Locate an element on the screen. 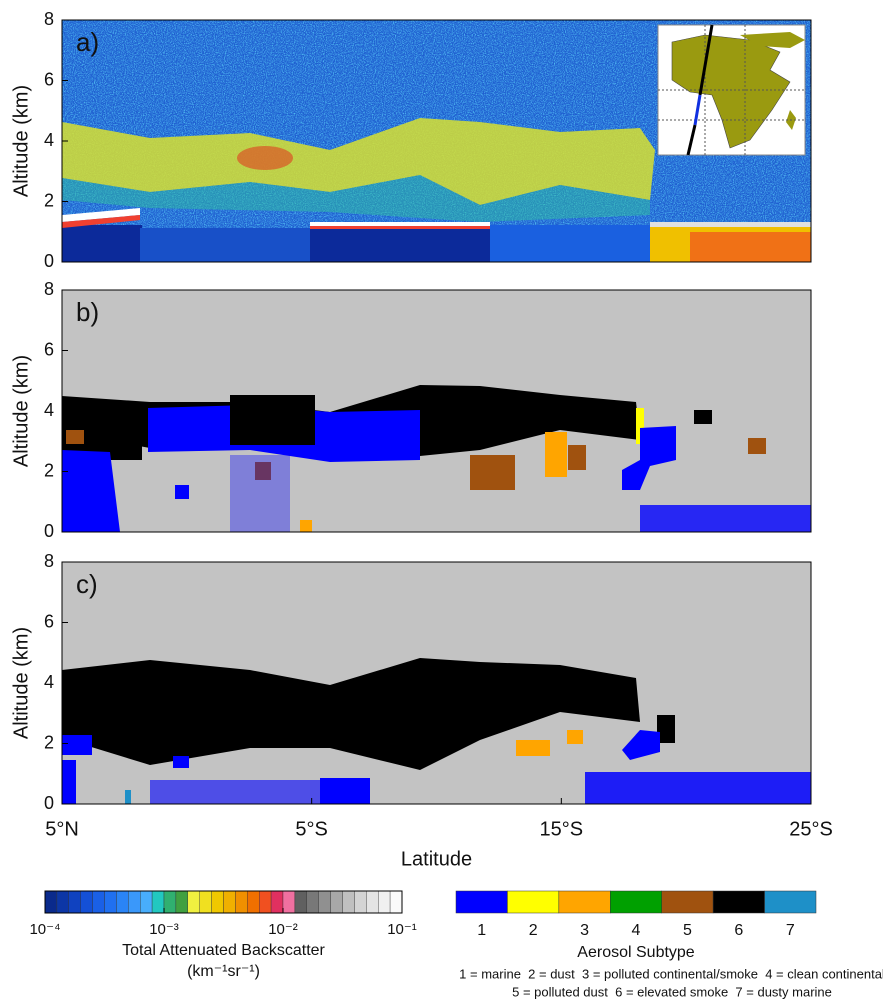 The image size is (883, 1008). subtype-label: 1 is located at coordinates (481, 930).